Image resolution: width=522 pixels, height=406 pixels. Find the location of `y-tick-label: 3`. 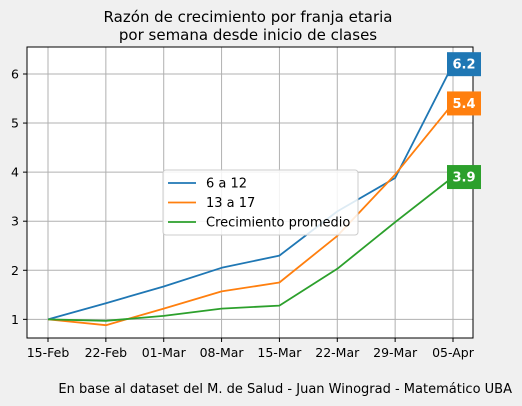

y-tick-label: 3 is located at coordinates (15, 221).